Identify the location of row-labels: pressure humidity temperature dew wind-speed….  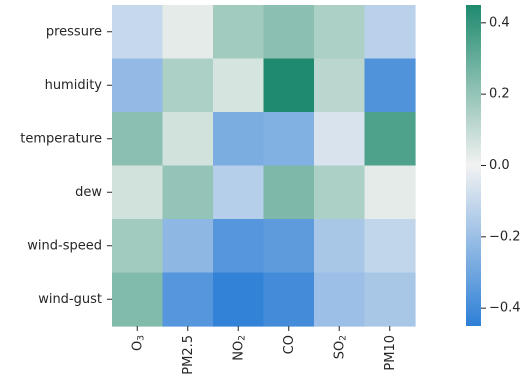
(66, 165).